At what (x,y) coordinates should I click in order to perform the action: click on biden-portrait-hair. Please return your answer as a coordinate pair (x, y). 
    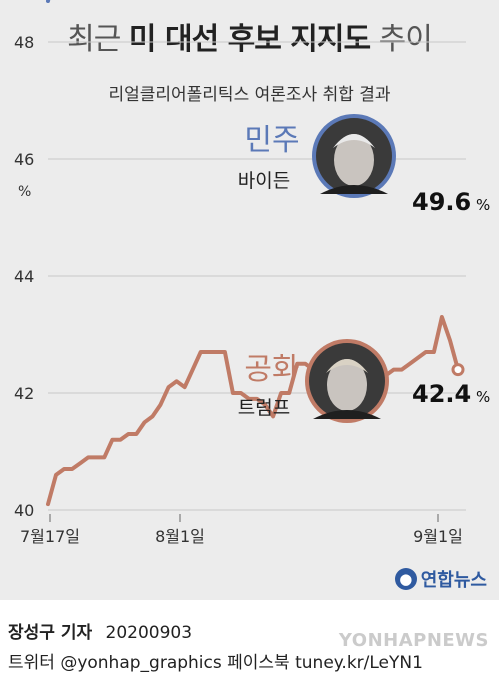
    Looking at the image, I should click on (354, 141).